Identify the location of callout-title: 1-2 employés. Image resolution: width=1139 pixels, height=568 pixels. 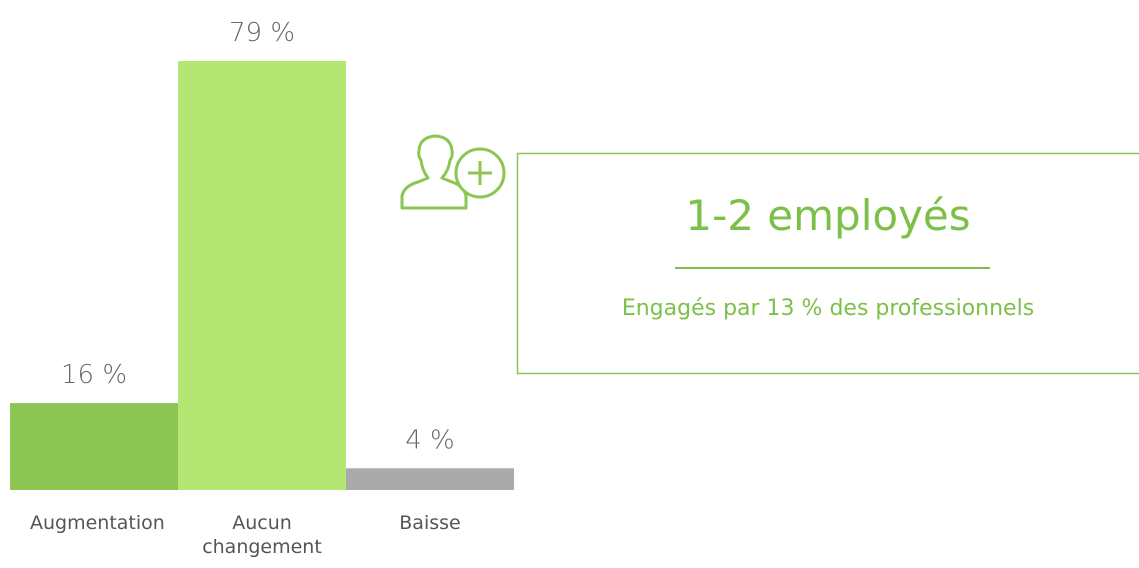
(827, 215).